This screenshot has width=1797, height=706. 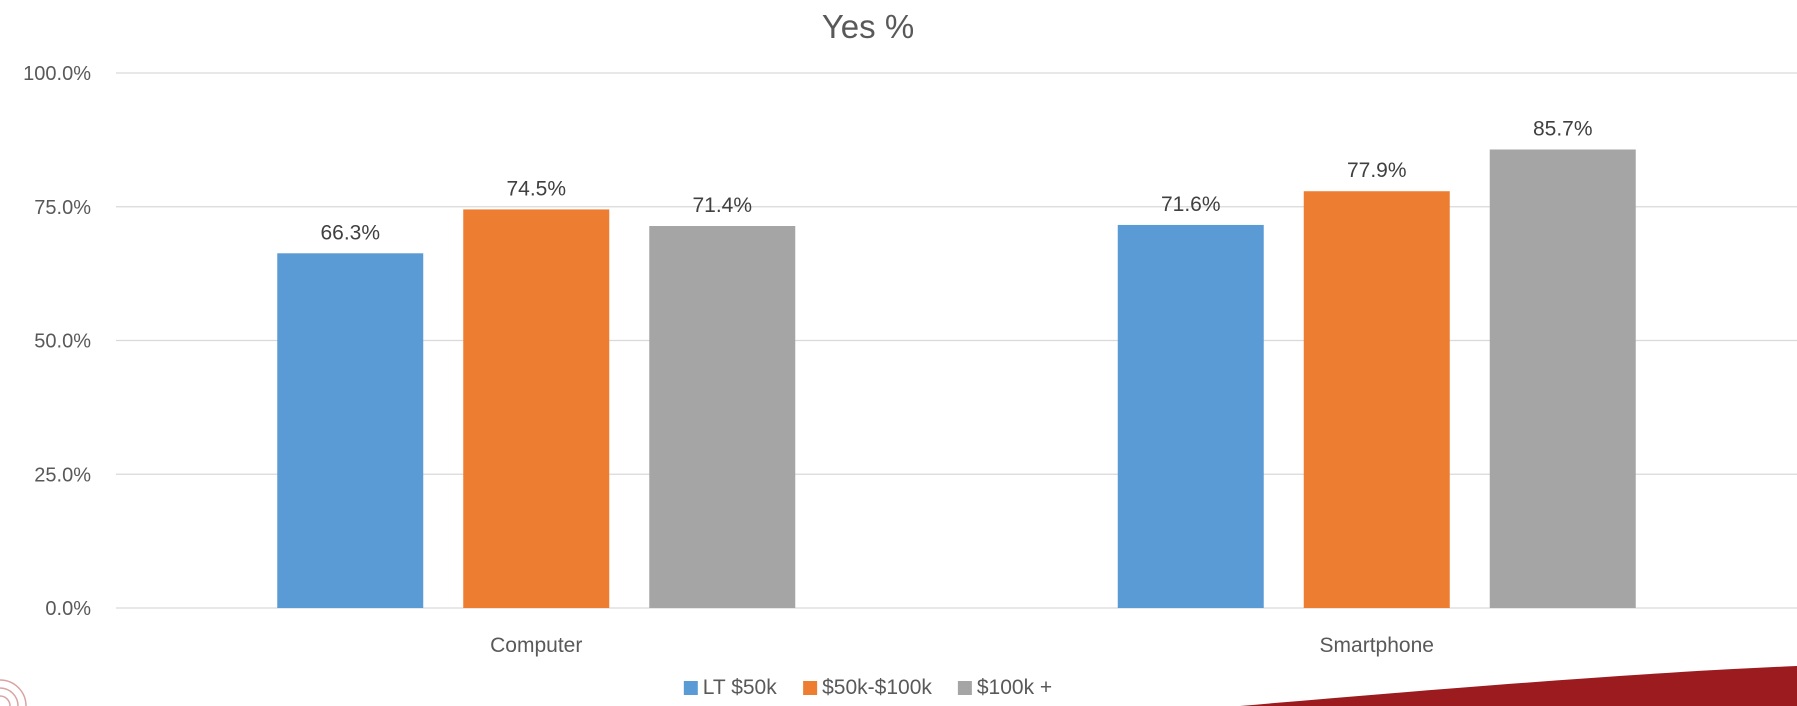 I want to click on legend-label: LT $50k, so click(x=740, y=687).